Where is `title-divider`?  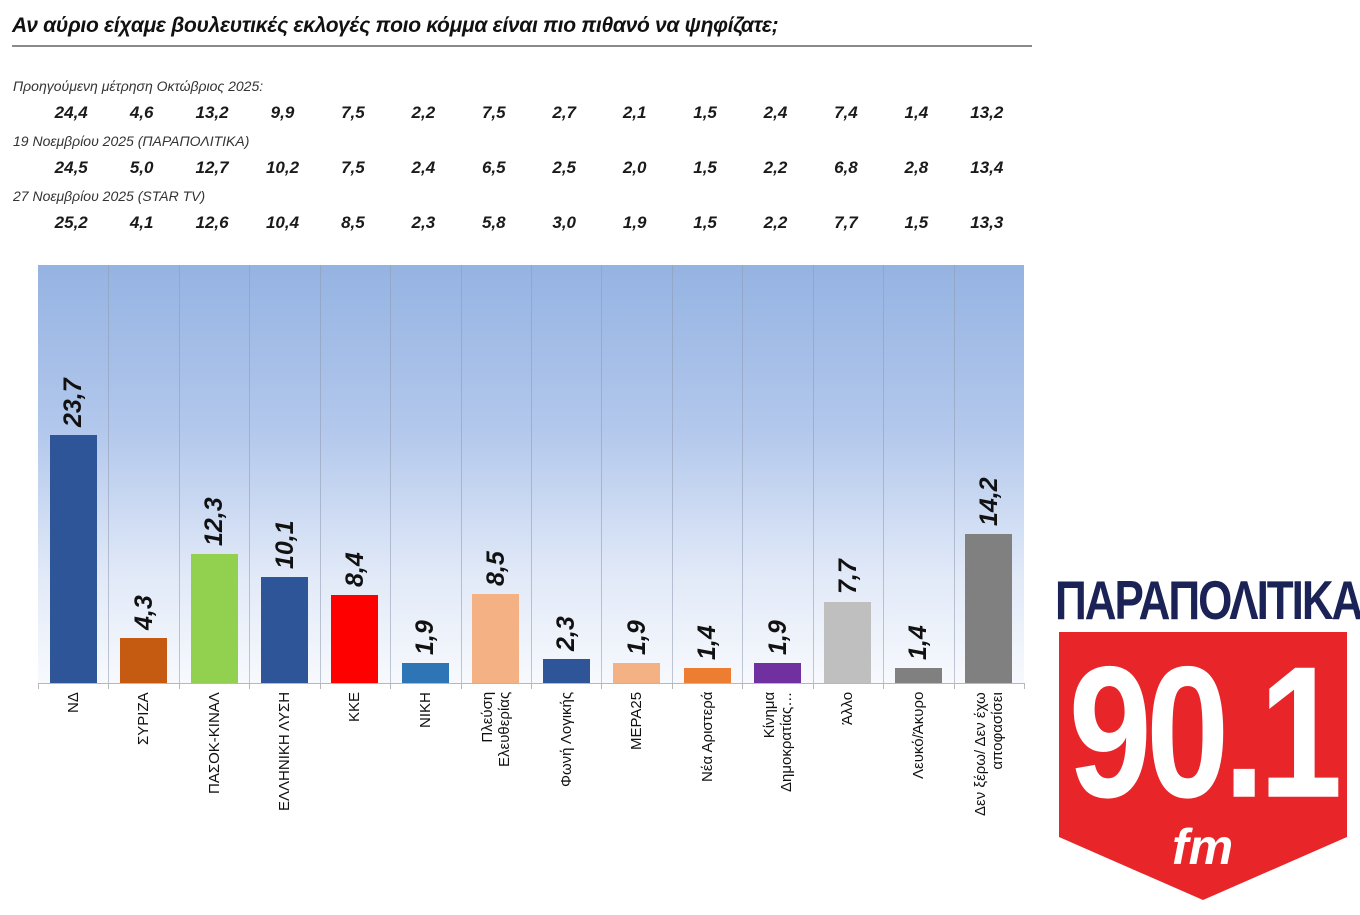 title-divider is located at coordinates (522, 46).